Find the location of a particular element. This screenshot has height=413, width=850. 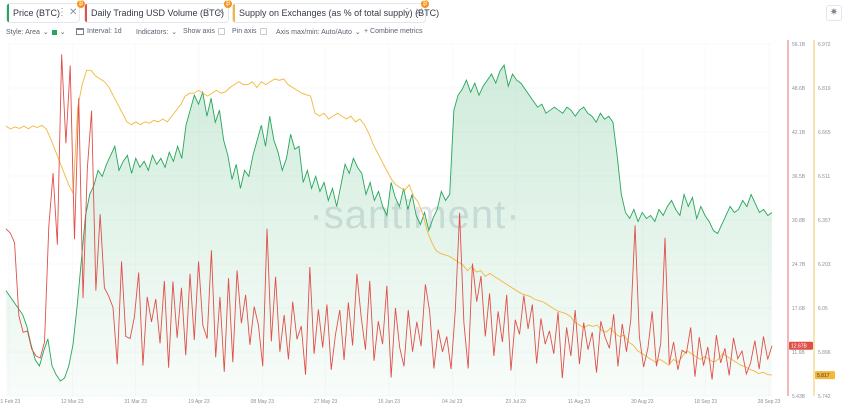

tab-volume-btc-badge-icon: ₿ is located at coordinates (228, 4).